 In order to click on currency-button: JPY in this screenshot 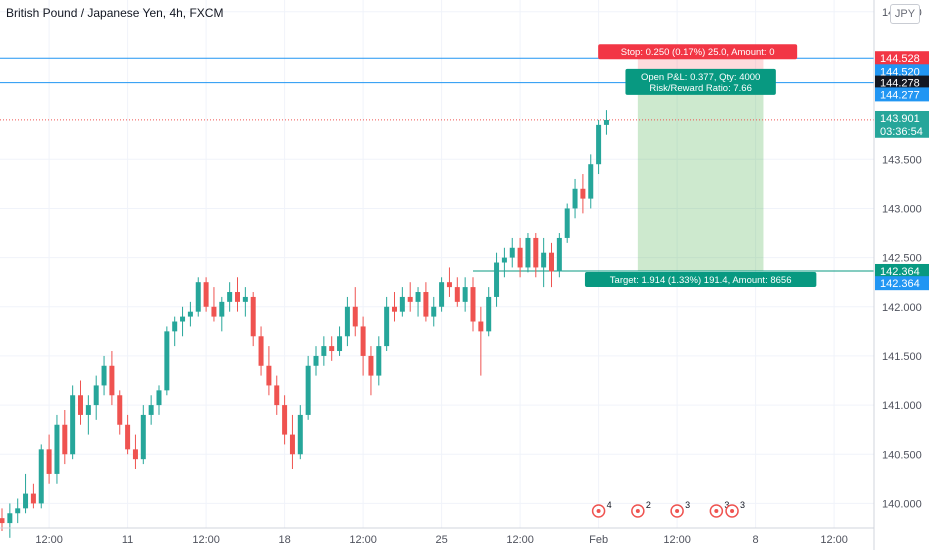, I will do `click(905, 14)`.